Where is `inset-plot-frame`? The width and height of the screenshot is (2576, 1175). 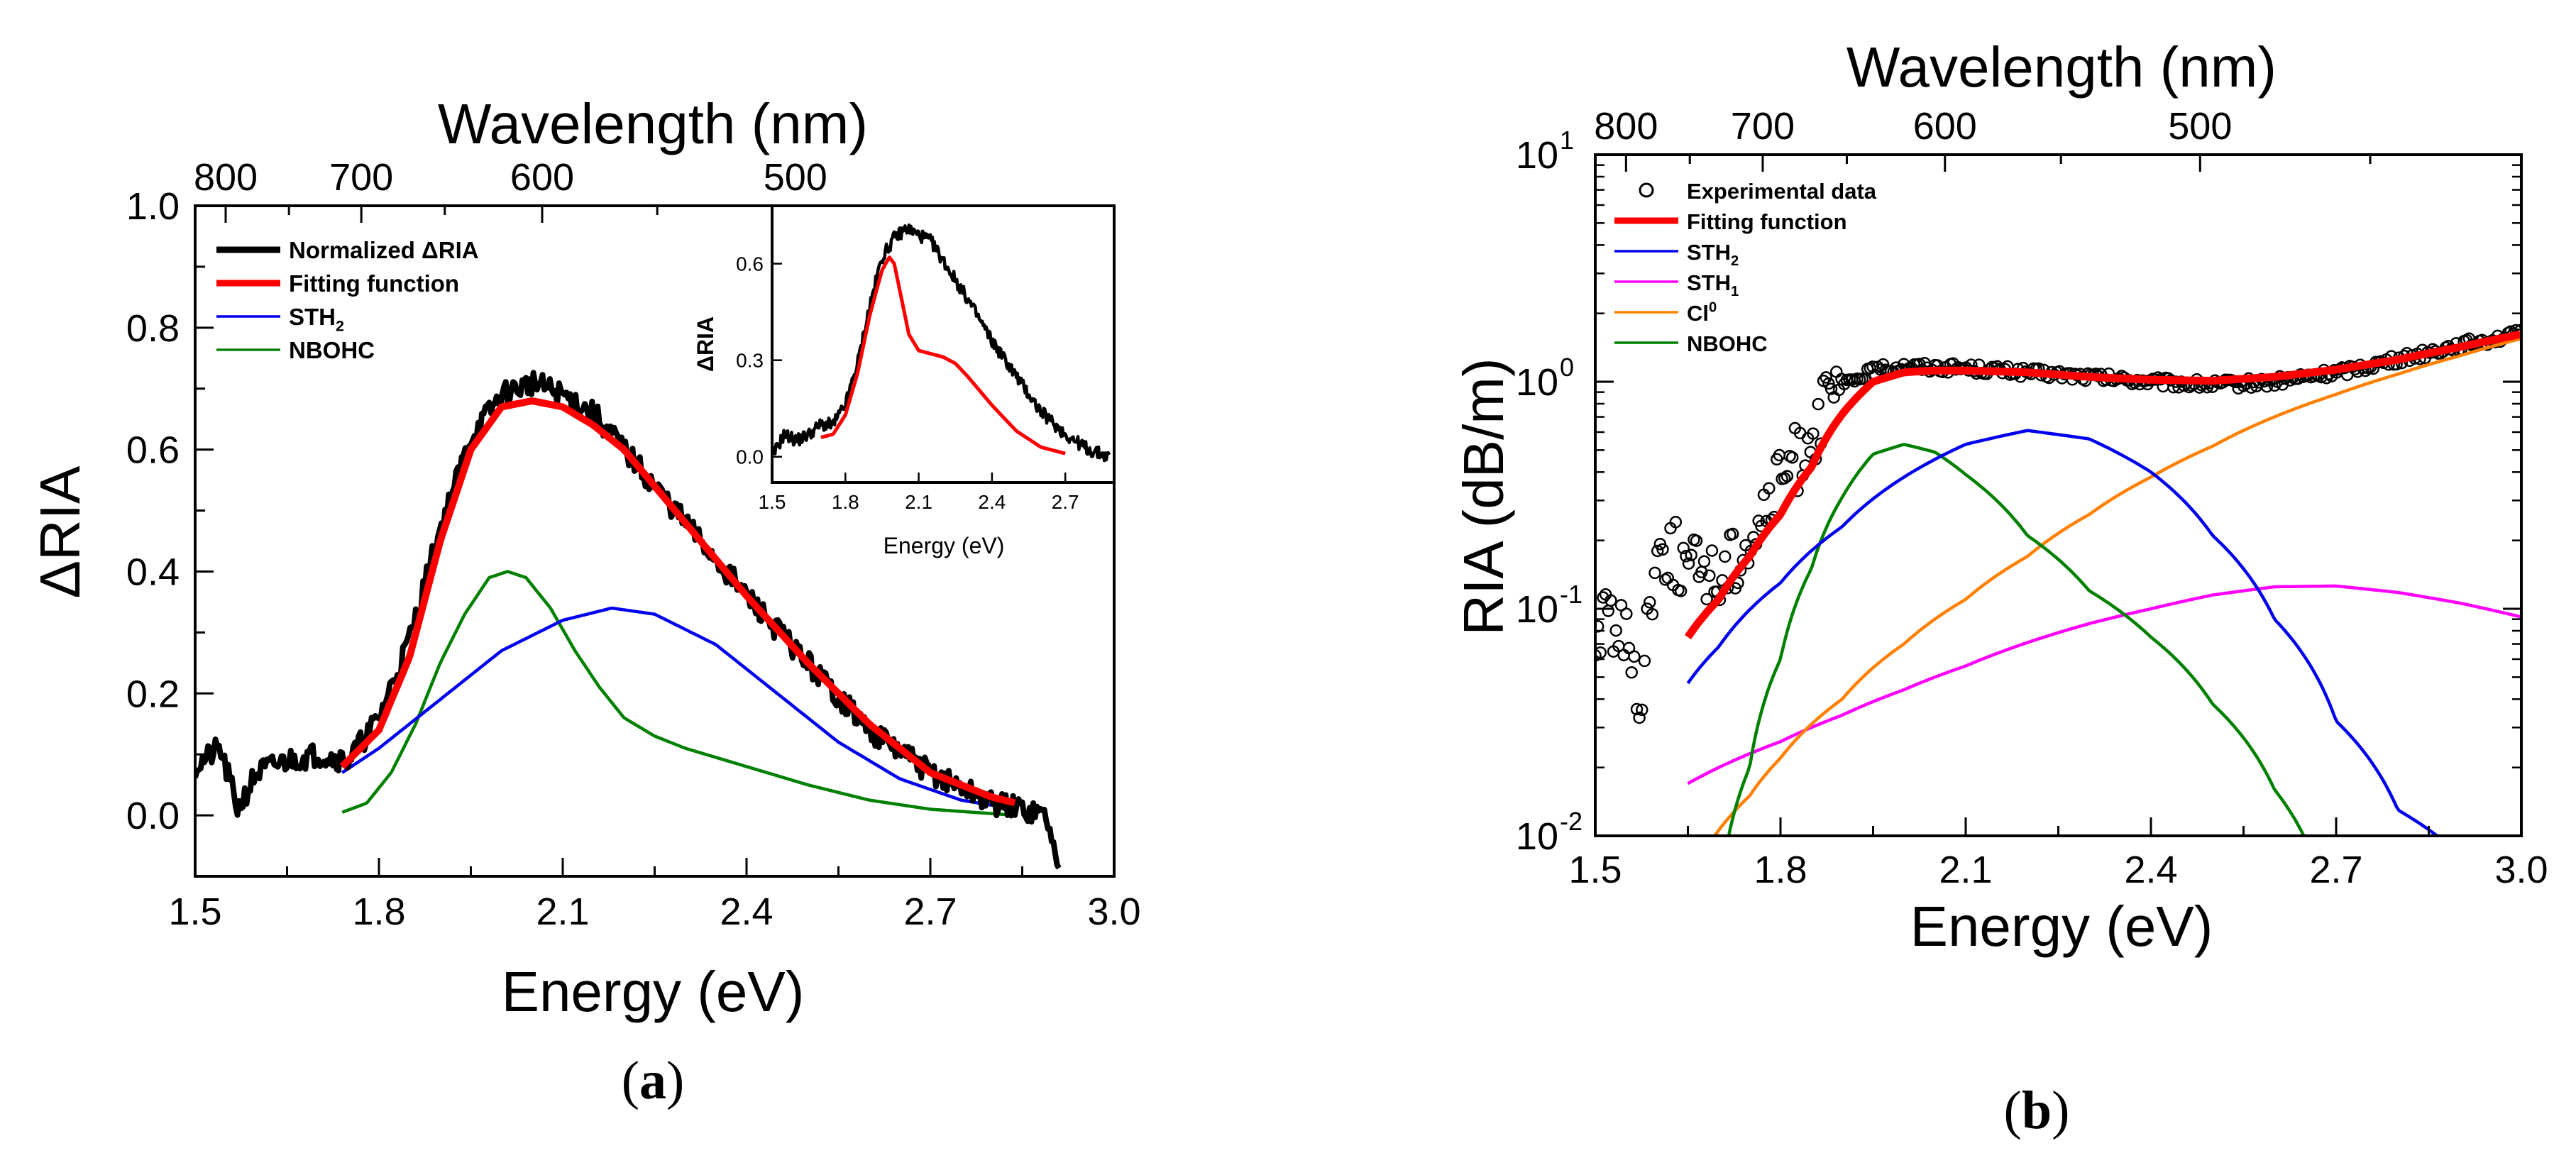
inset-plot-frame is located at coordinates (943, 344).